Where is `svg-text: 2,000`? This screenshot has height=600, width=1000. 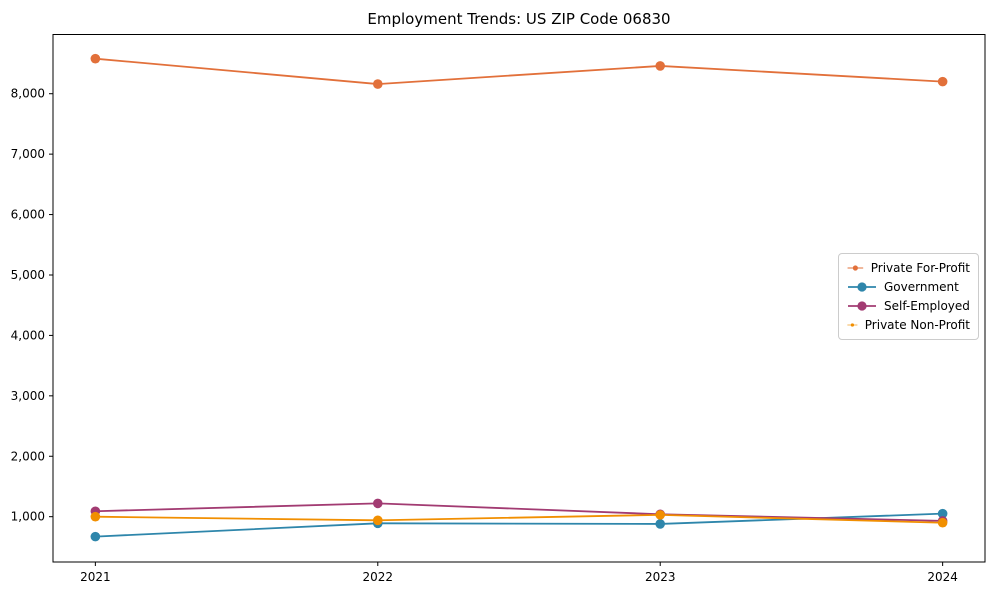 svg-text: 2,000 is located at coordinates (28, 456).